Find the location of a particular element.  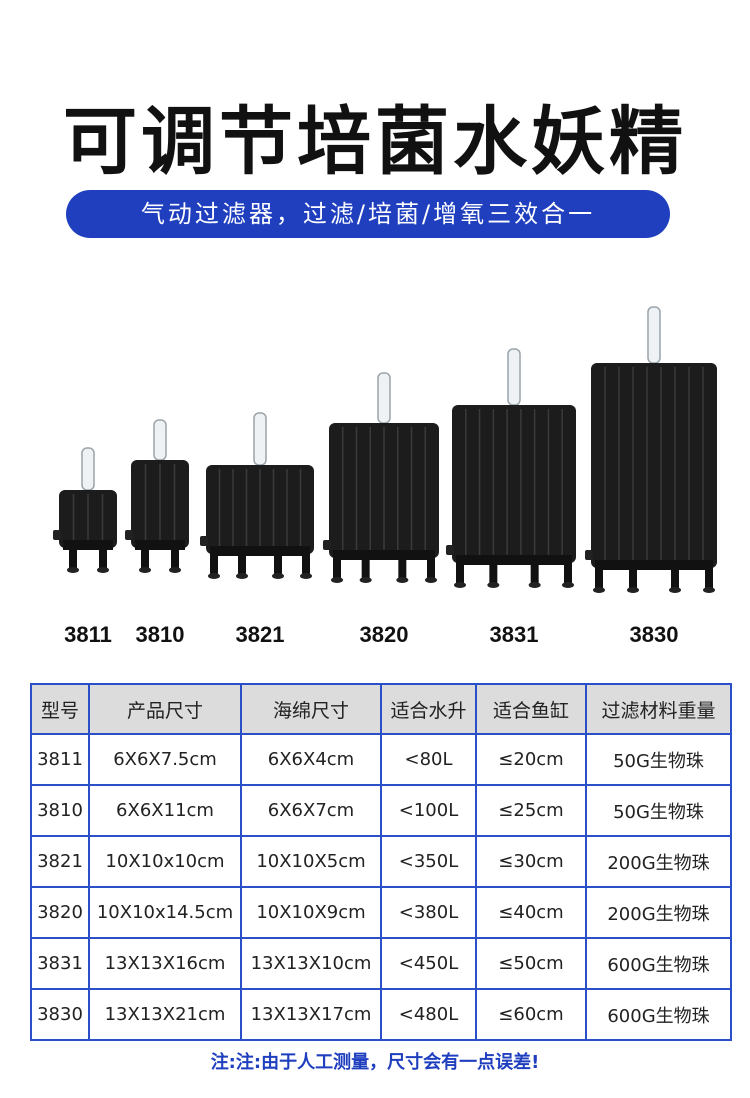

model-label-3820: 3820 is located at coordinates (384, 634).